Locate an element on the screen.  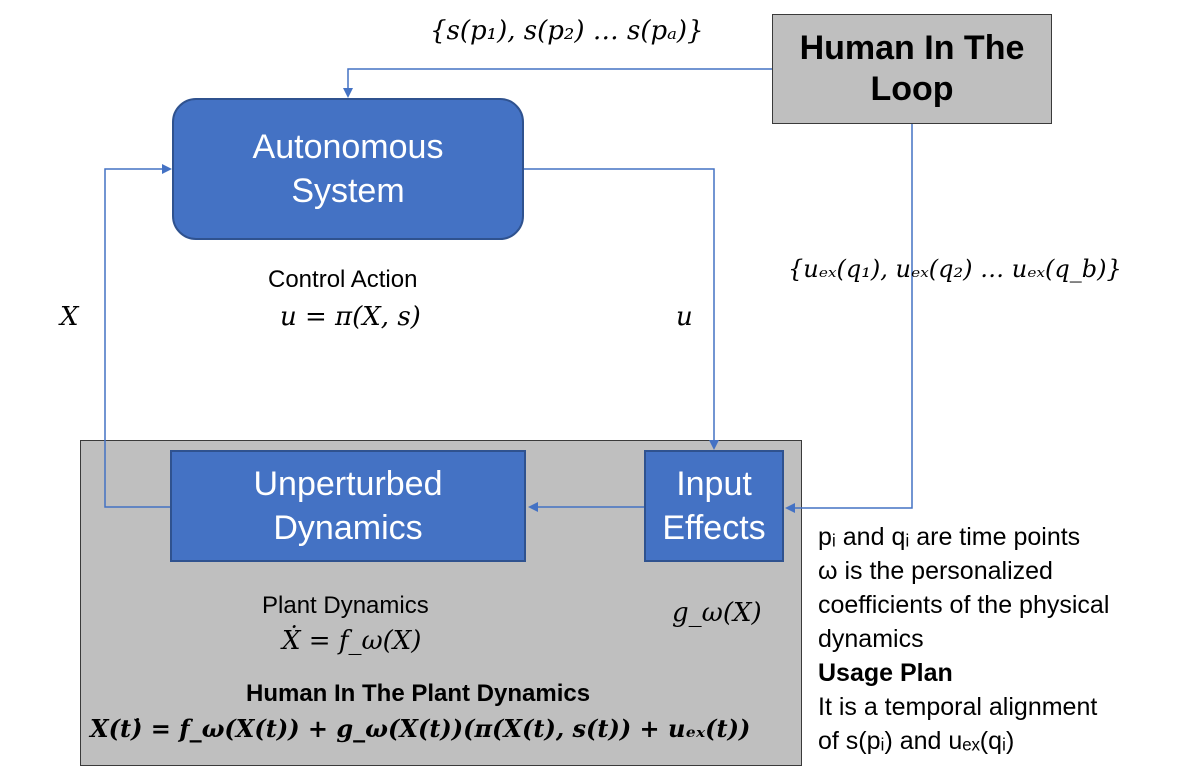
u-label: u is located at coordinates (684, 317).